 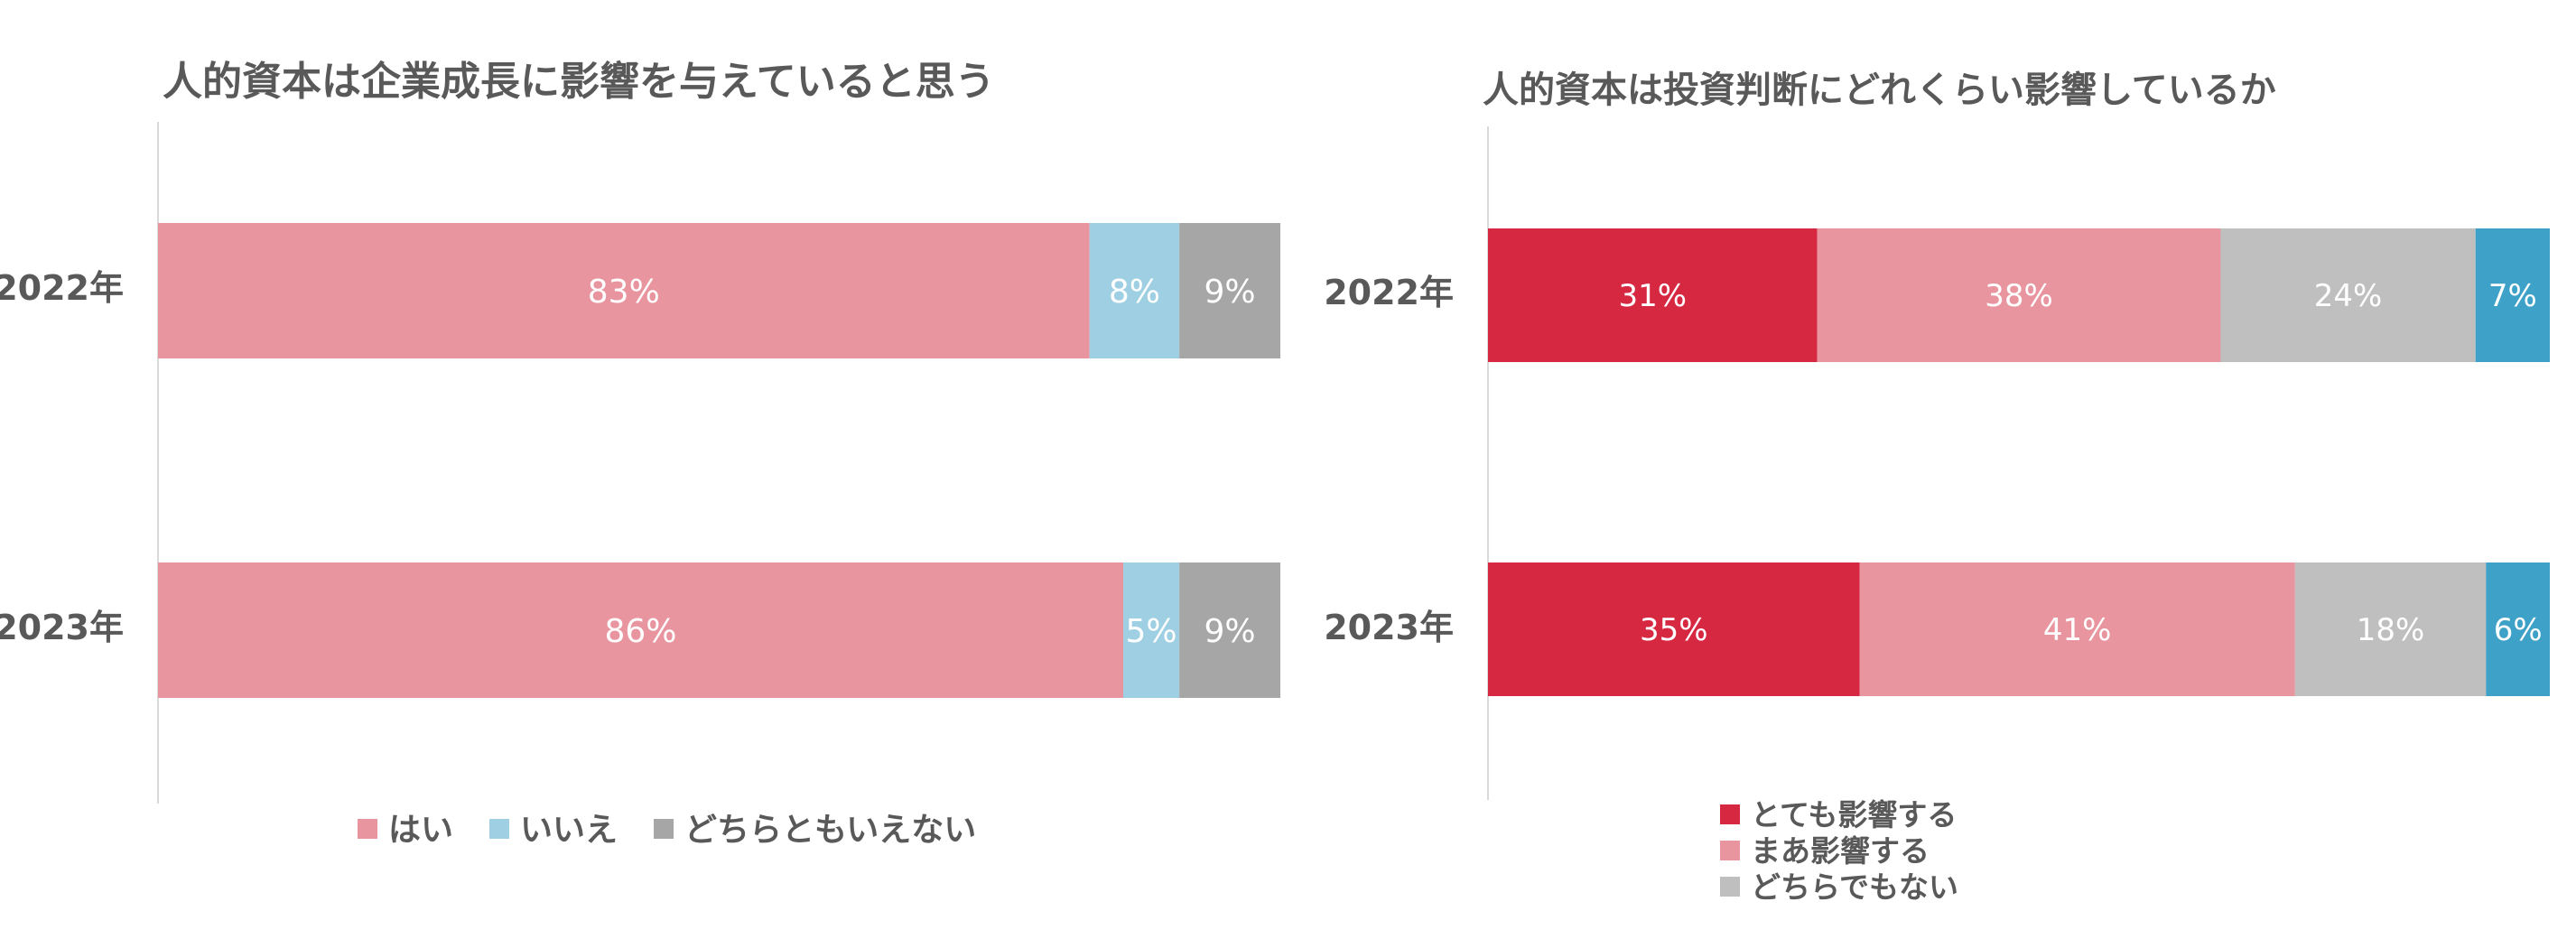 What do you see at coordinates (1389, 627) in the screenshot?
I see `category-label-2023-right: 2023年` at bounding box center [1389, 627].